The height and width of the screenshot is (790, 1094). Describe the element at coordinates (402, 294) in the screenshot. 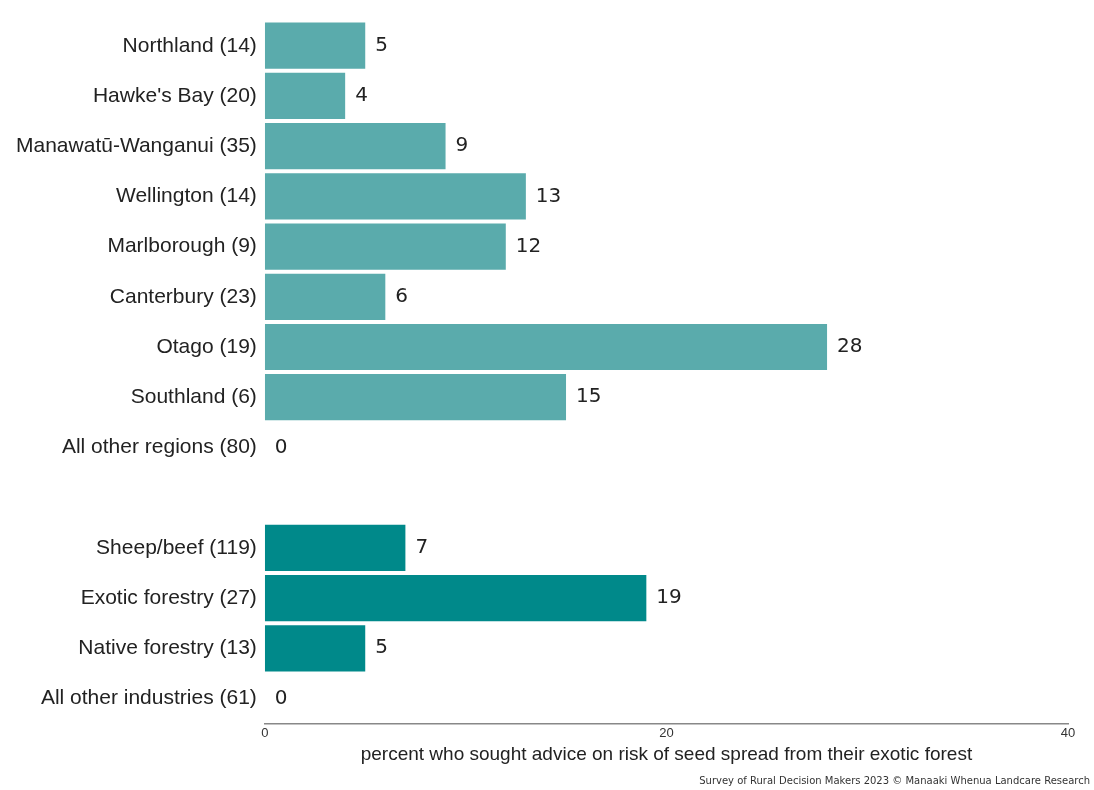

I see `data-label: 6` at that location.